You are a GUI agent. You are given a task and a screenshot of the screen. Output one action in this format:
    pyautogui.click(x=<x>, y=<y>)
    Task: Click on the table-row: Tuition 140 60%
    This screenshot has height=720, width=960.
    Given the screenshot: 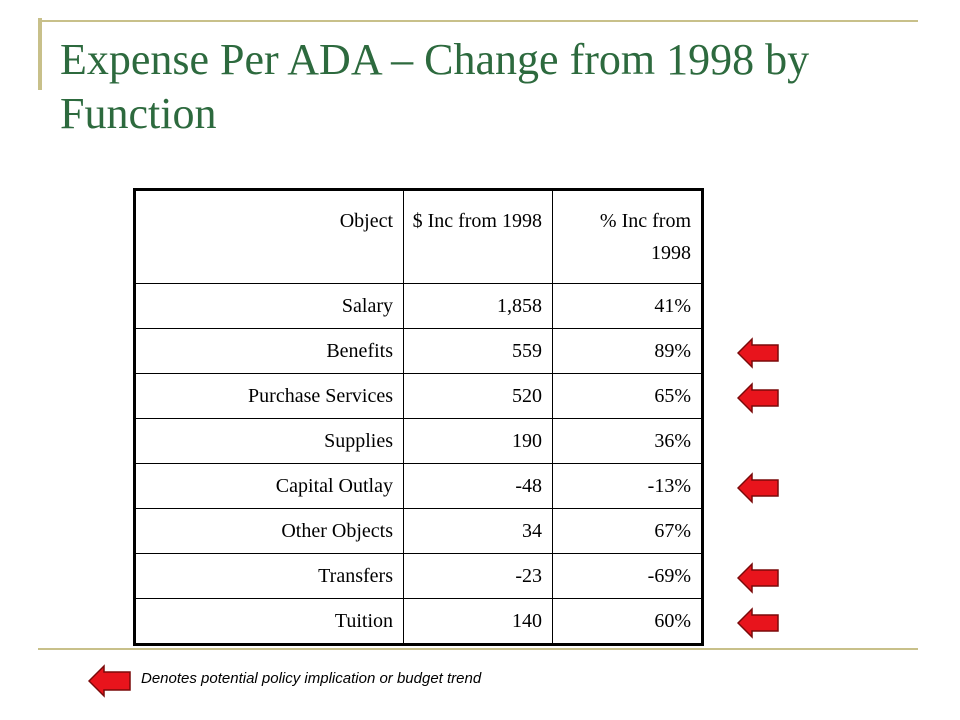 What is the action you would take?
    pyautogui.click(x=418, y=621)
    